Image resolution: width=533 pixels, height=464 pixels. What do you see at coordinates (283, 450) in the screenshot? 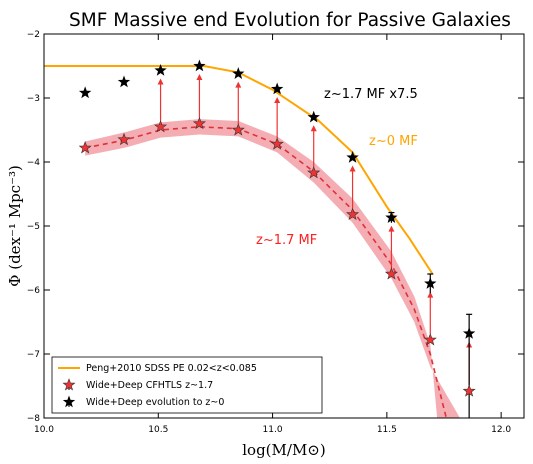
I see `x-axis-label: log(M/M⊙)` at bounding box center [283, 450].